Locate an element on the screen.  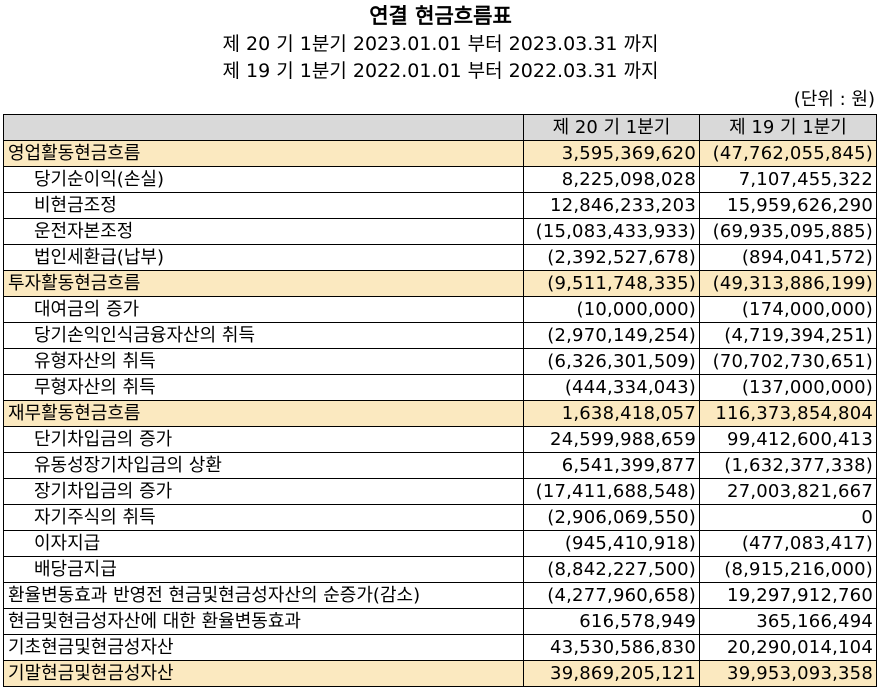
value-current: (2,906,069,550) is located at coordinates (611, 517).